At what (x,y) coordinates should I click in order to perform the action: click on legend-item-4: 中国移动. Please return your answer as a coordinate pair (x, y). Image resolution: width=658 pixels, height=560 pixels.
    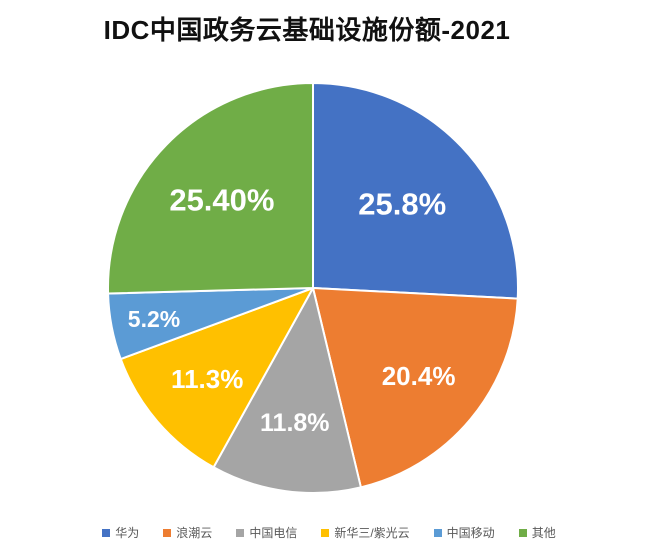
    Looking at the image, I should click on (464, 532).